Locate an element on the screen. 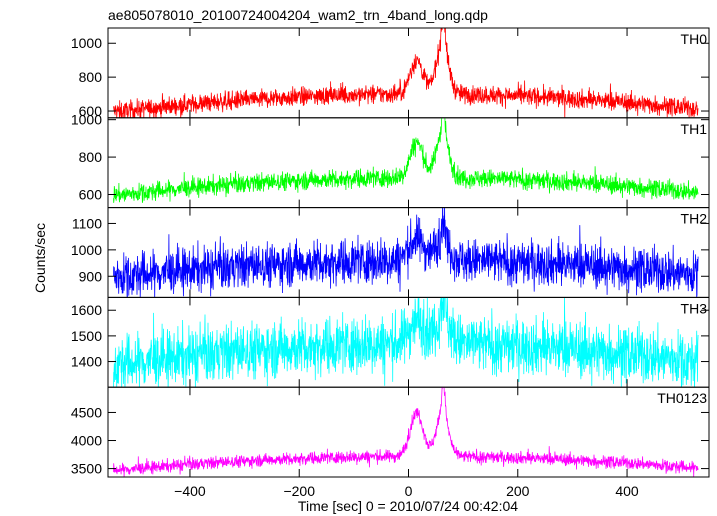 The width and height of the screenshot is (717, 516). panel-label-th2: TH2 is located at coordinates (694, 219).